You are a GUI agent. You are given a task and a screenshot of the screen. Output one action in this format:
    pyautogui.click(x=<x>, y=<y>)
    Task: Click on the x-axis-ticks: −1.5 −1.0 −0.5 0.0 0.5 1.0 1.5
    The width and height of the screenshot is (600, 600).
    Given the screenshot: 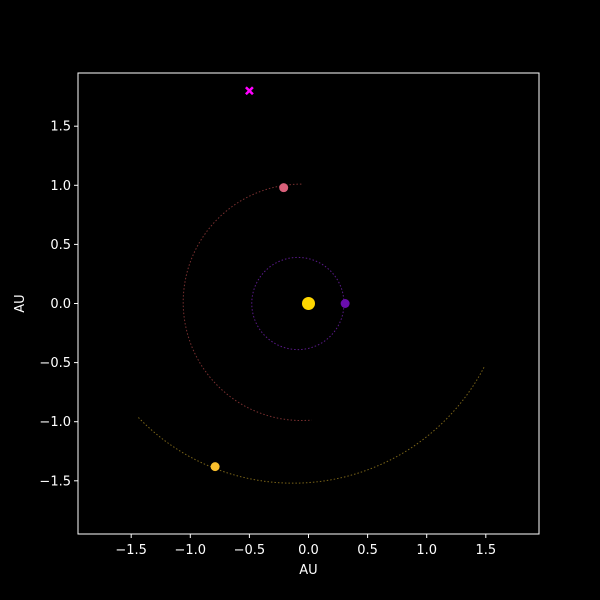 What is the action you would take?
    pyautogui.click(x=305, y=546)
    